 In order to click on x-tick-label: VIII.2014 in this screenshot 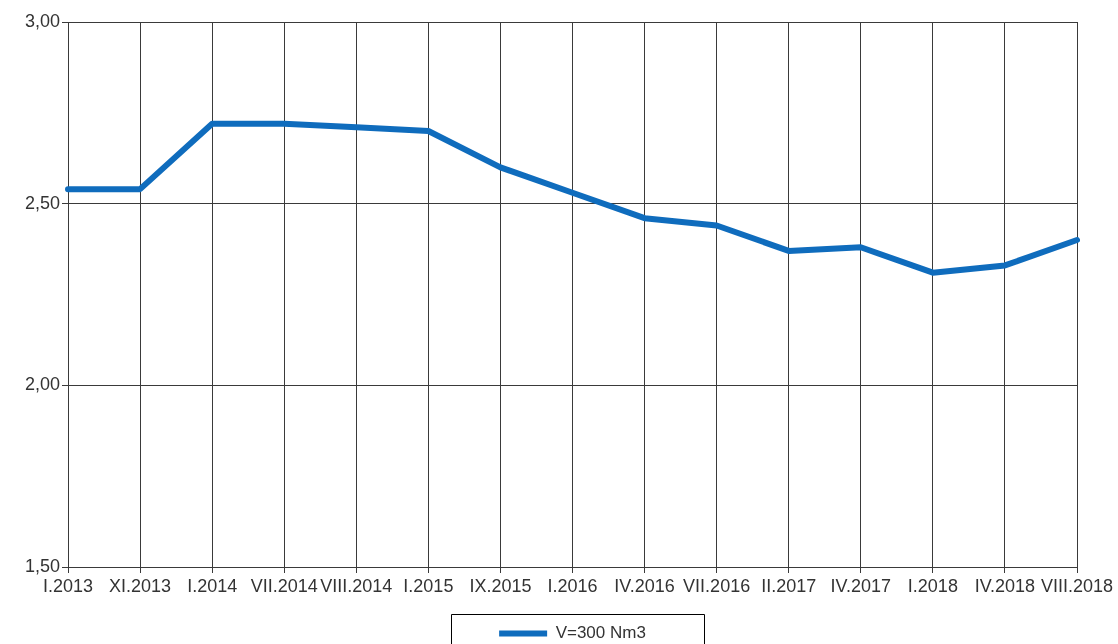, I will do `click(356, 585)`.